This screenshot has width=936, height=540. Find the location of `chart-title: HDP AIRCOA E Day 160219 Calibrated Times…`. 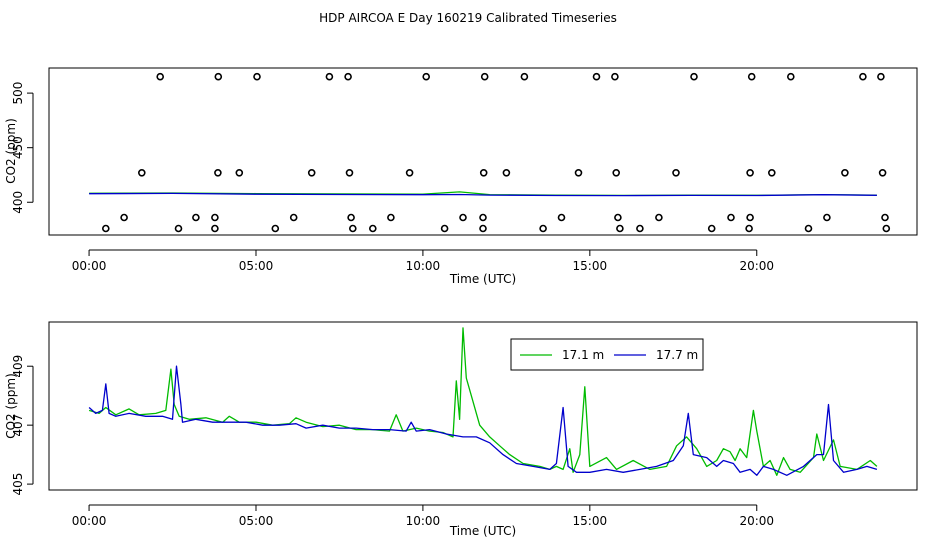

chart-title: HDP AIRCOA E Day 160219 Calibrated Times… is located at coordinates (468, 18).